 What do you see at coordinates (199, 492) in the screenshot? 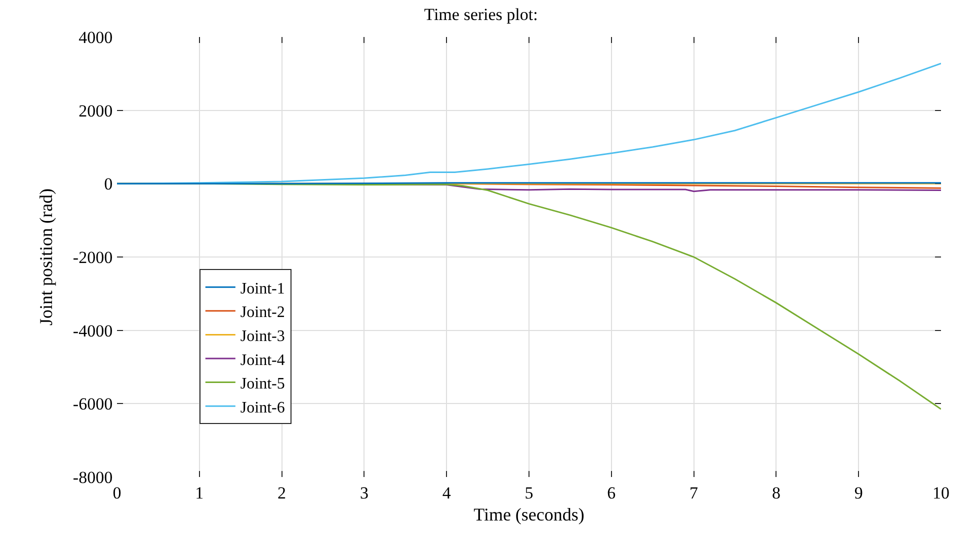
I see `x-tick-label: 1` at bounding box center [199, 492].